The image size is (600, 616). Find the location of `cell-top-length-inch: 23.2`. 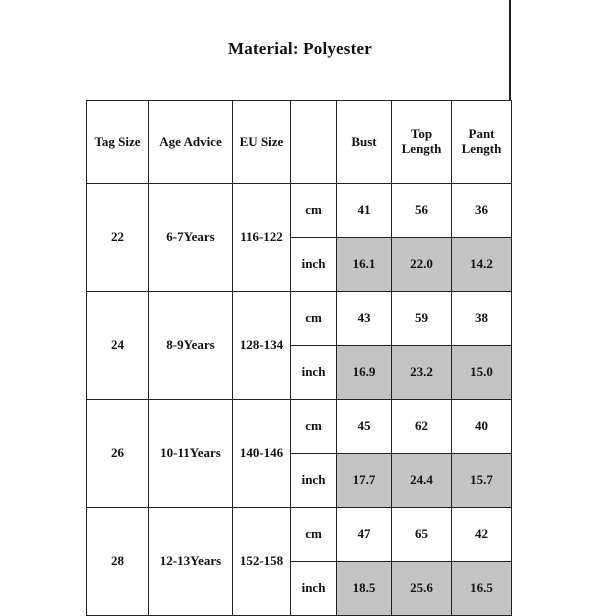

cell-top-length-inch: 23.2 is located at coordinates (421, 372).